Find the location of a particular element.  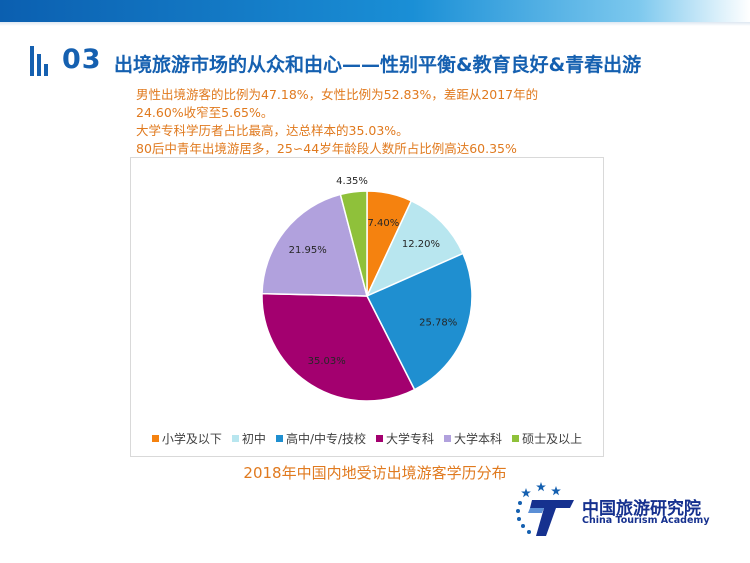

legend-label: 大学本科 is located at coordinates (478, 439).